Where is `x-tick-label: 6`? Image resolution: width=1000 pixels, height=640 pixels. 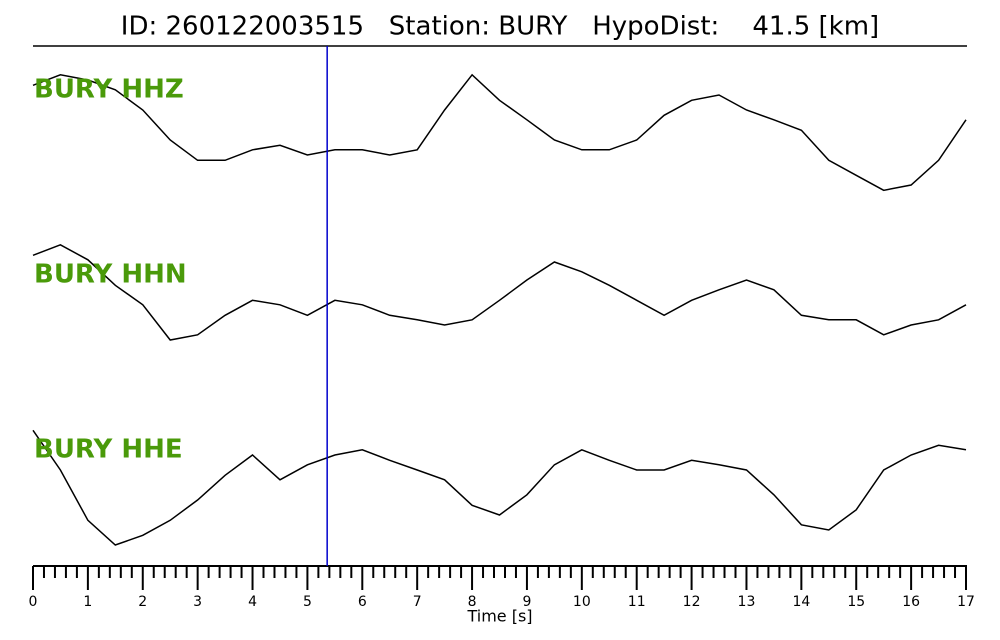 x-tick-label: 6 is located at coordinates (362, 602).